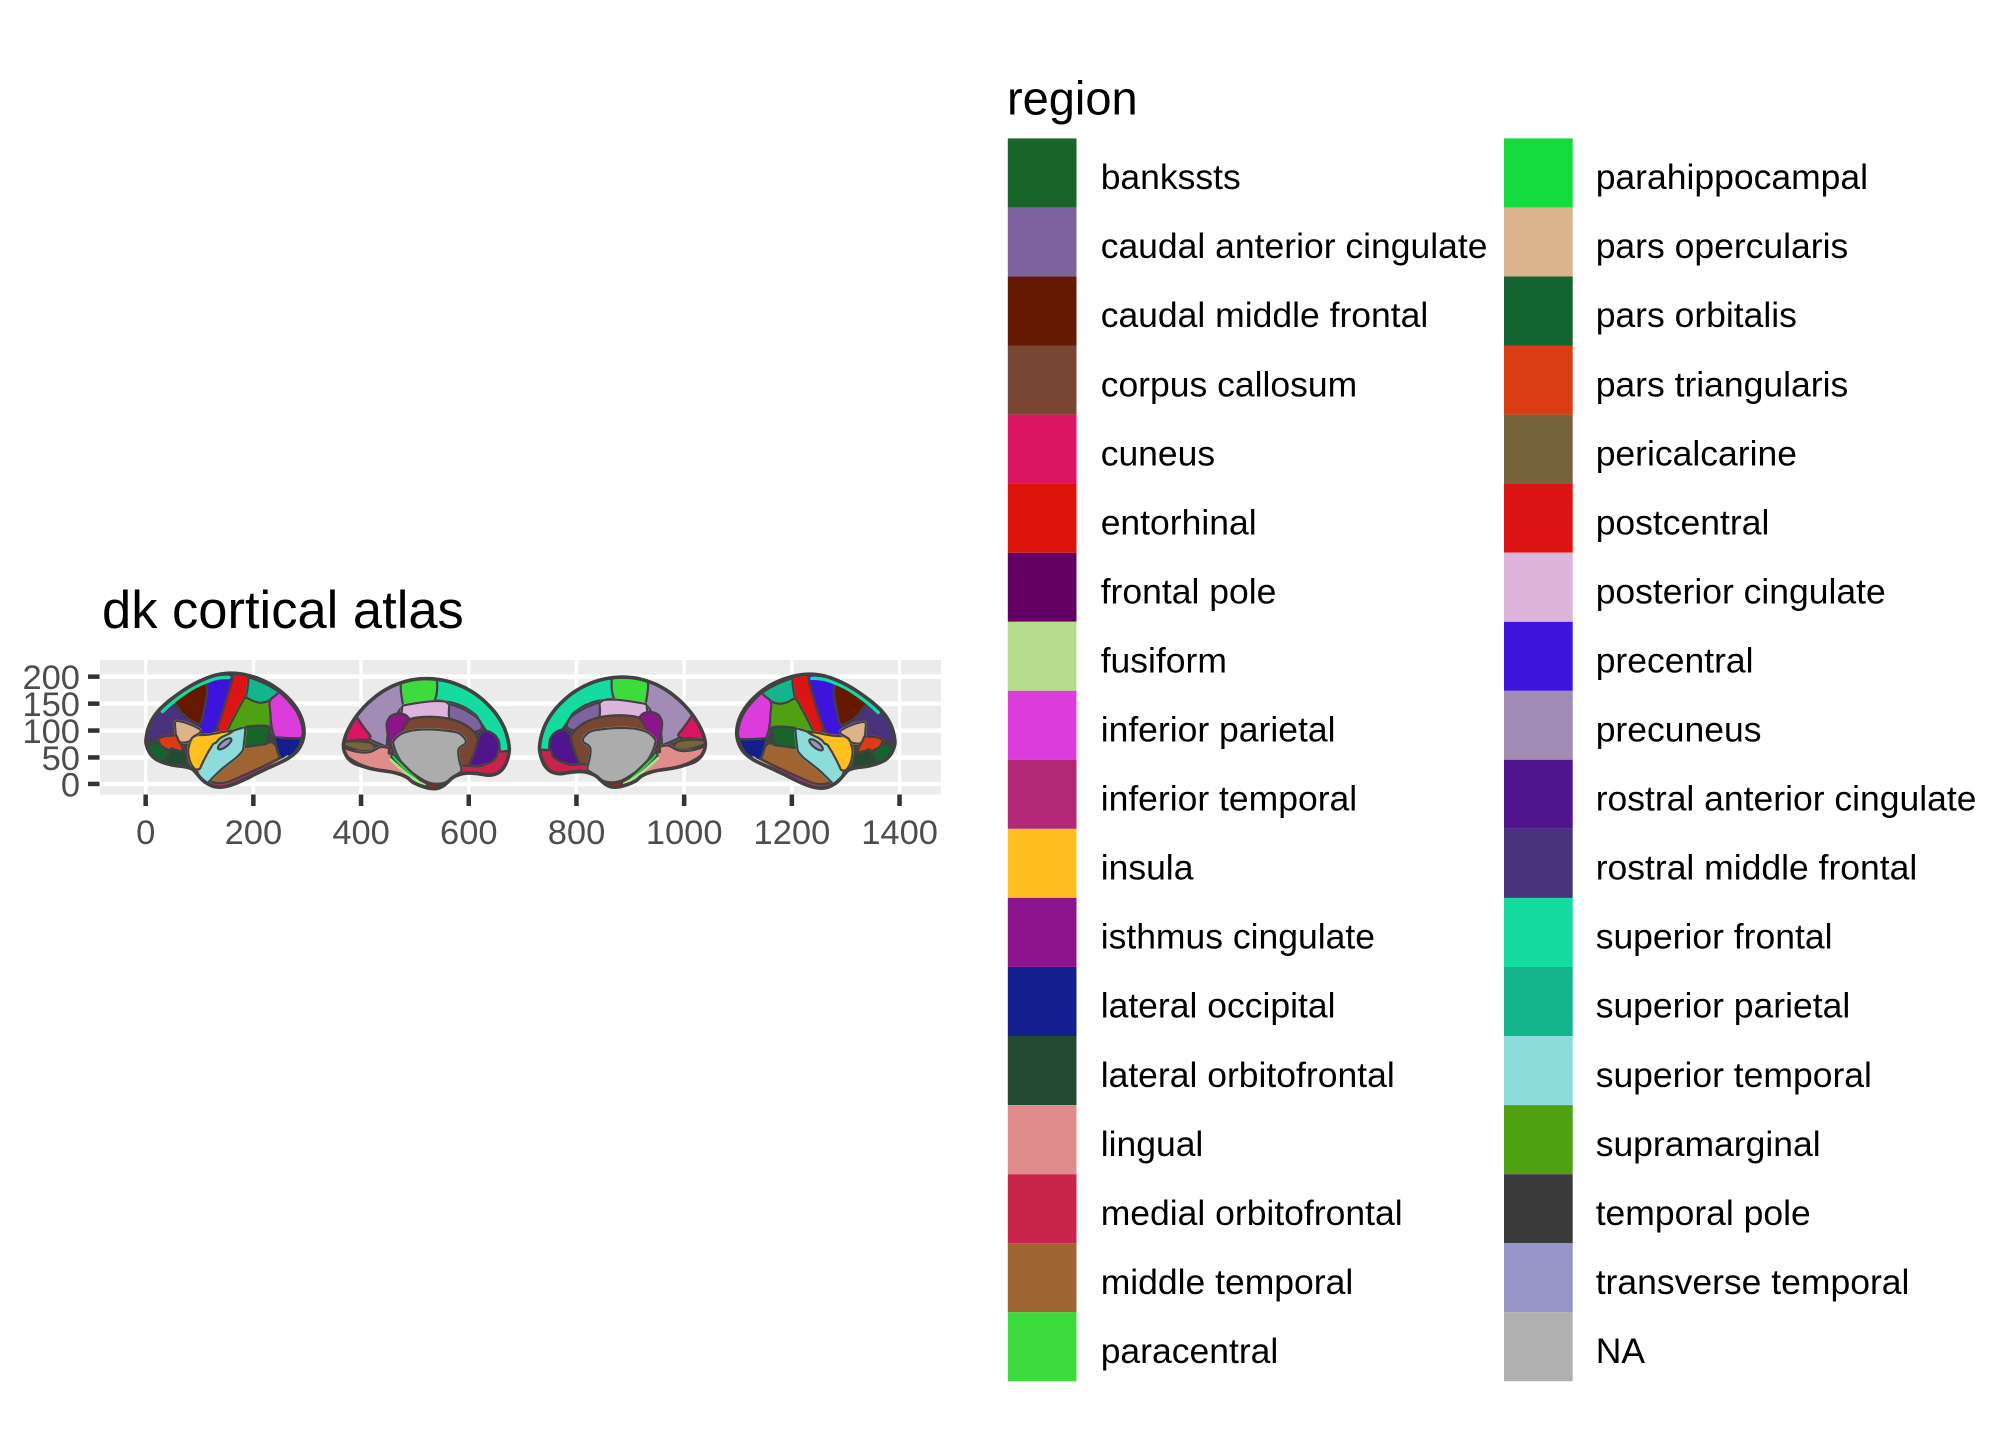 The width and height of the screenshot is (2016, 1440). What do you see at coordinates (1679, 730) in the screenshot?
I see `svg-text: precuneus` at bounding box center [1679, 730].